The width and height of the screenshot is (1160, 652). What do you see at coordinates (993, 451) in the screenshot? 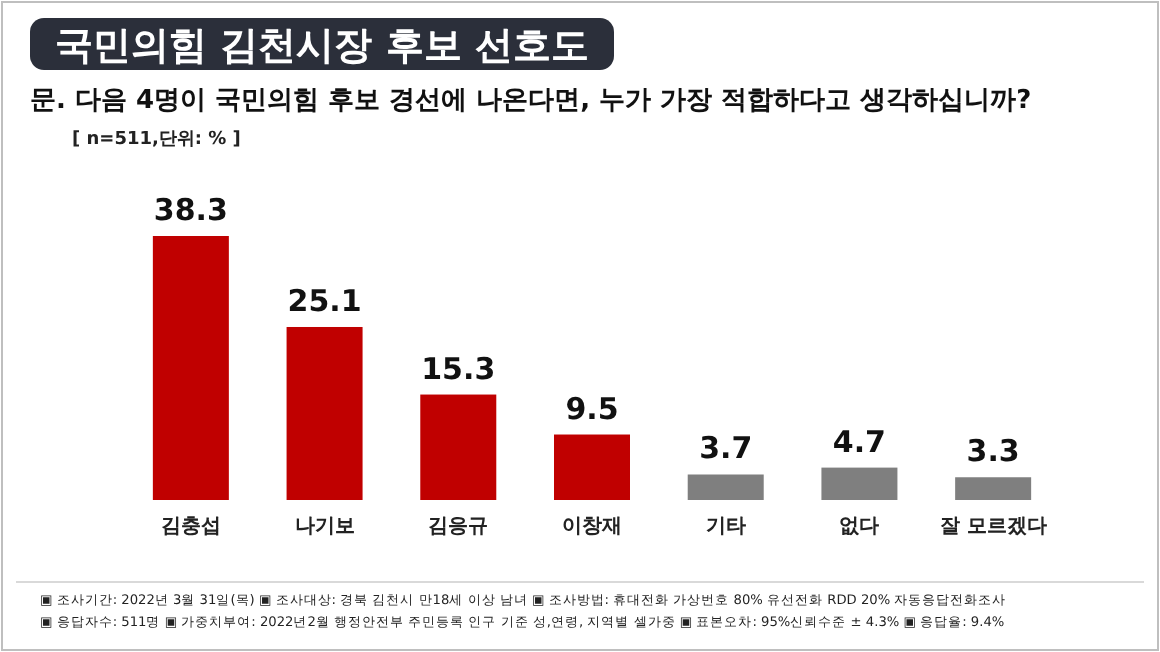
I see `data-label: 3.3` at bounding box center [993, 451].